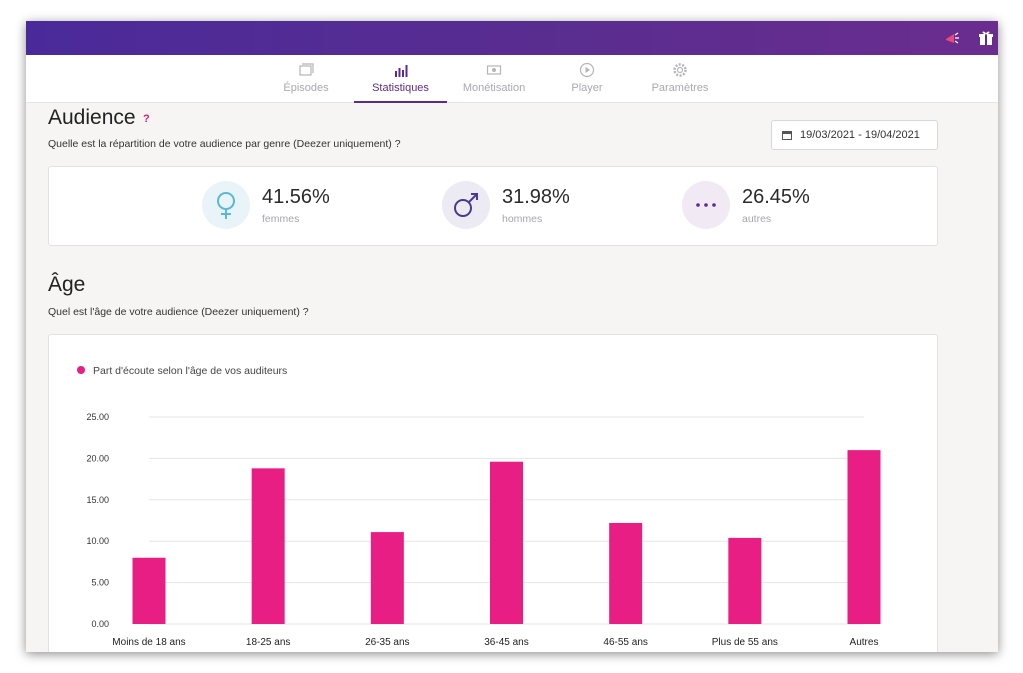  I want to click on tab-label: Épisodes, so click(306, 88).